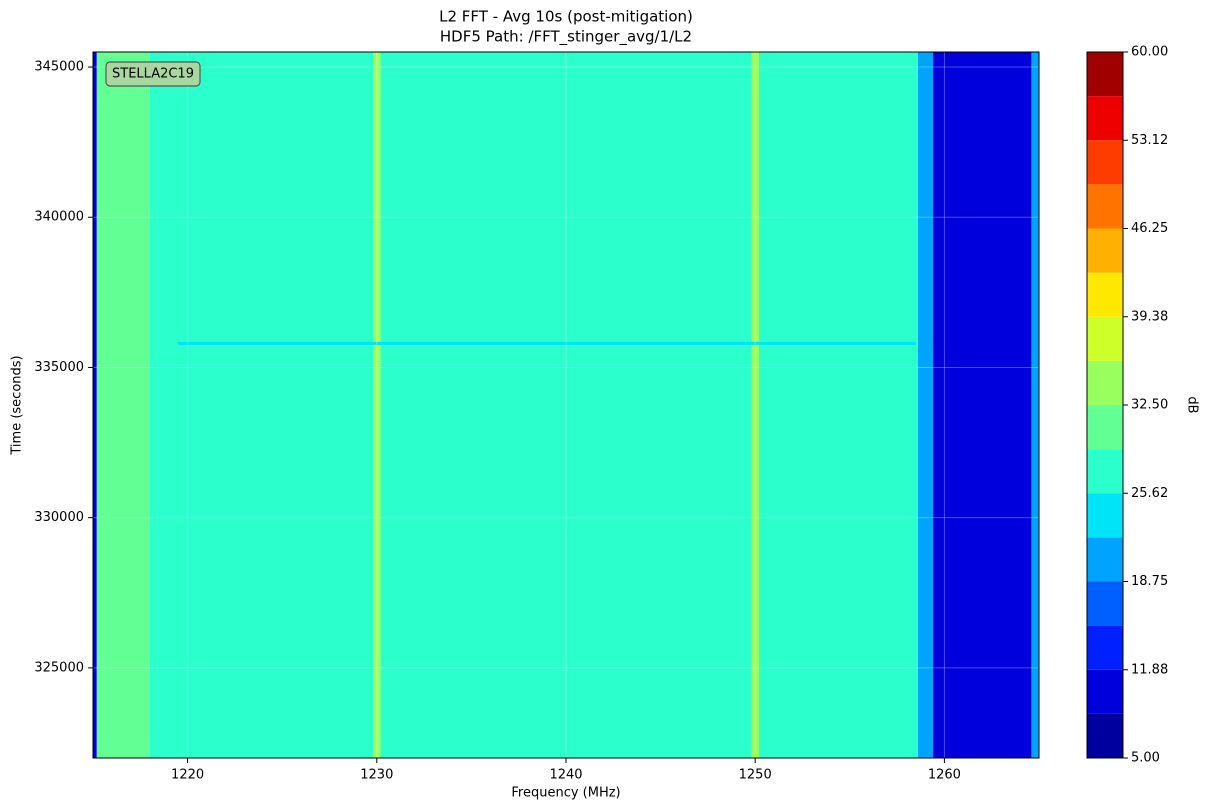  I want to click on colorbar-tick-label: 18.75, so click(1149, 581).